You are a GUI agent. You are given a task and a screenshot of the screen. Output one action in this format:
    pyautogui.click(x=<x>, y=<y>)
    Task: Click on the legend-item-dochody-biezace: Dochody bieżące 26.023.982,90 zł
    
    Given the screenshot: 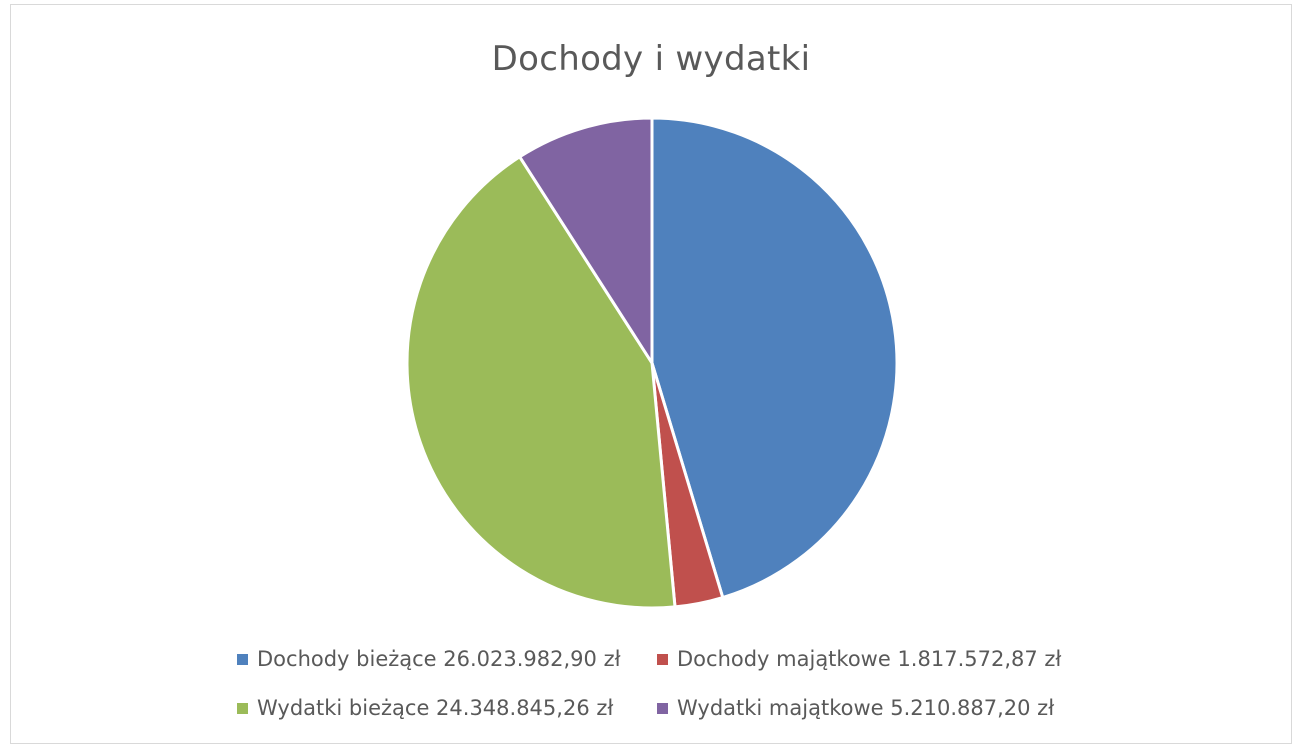 What is the action you would take?
    pyautogui.click(x=447, y=659)
    